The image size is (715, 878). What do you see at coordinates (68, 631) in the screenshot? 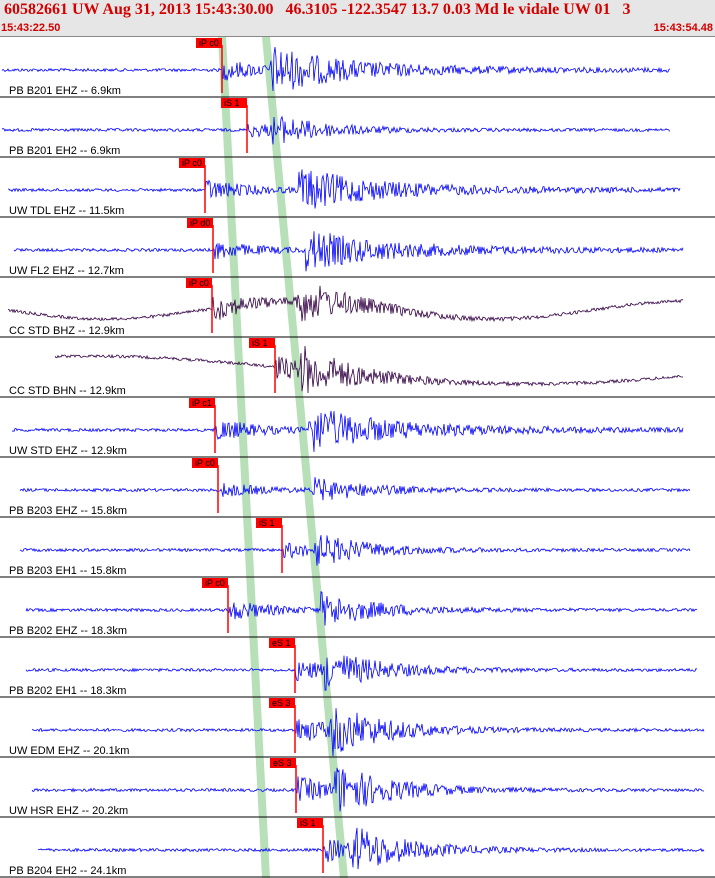
I see `station-label: PB B202 EHZ -- 18.3km` at bounding box center [68, 631].